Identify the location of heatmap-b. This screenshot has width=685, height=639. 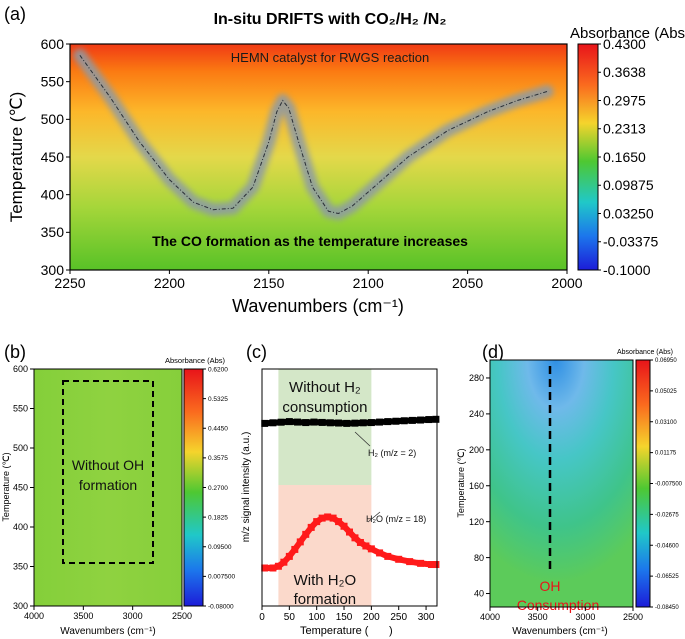
(108, 487).